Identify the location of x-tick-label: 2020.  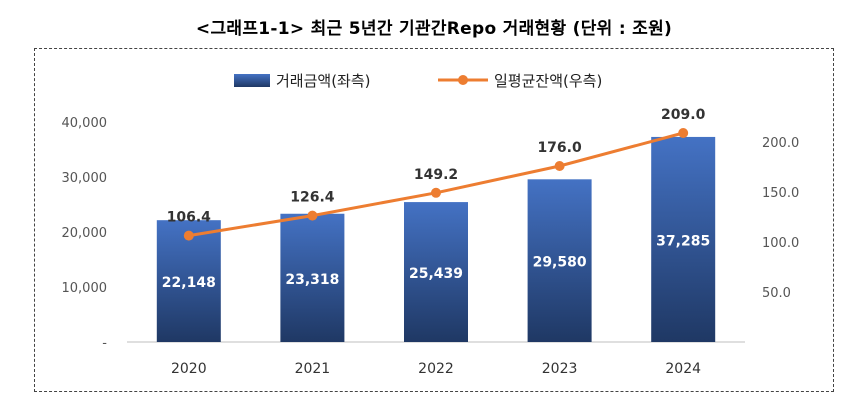
(189, 369).